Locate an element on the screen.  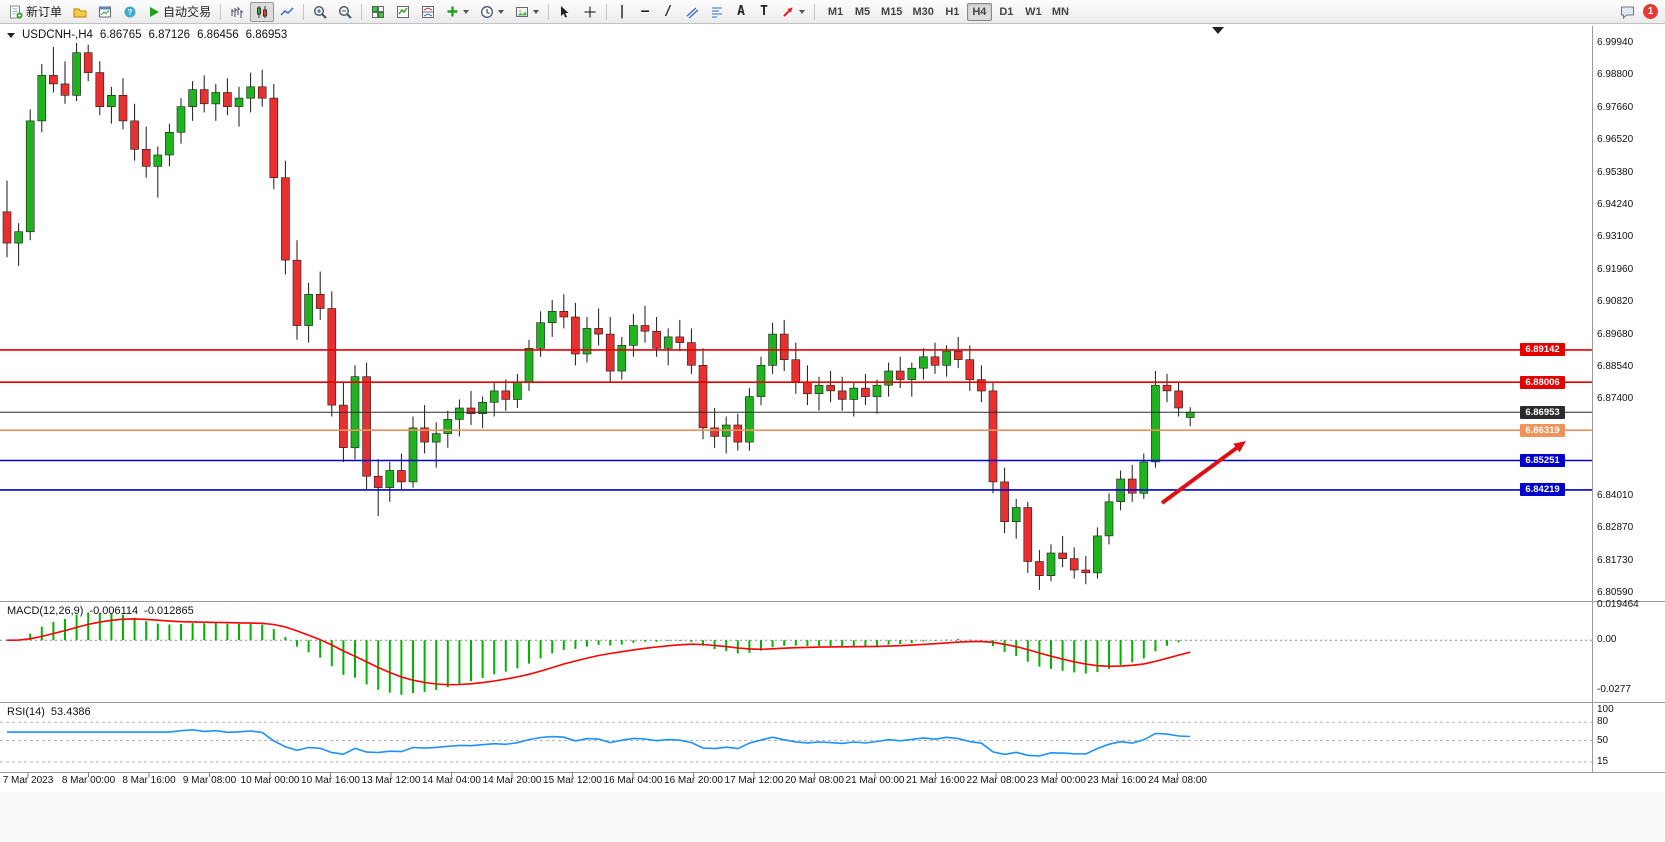
fibonacci-tool-button is located at coordinates (717, 12).